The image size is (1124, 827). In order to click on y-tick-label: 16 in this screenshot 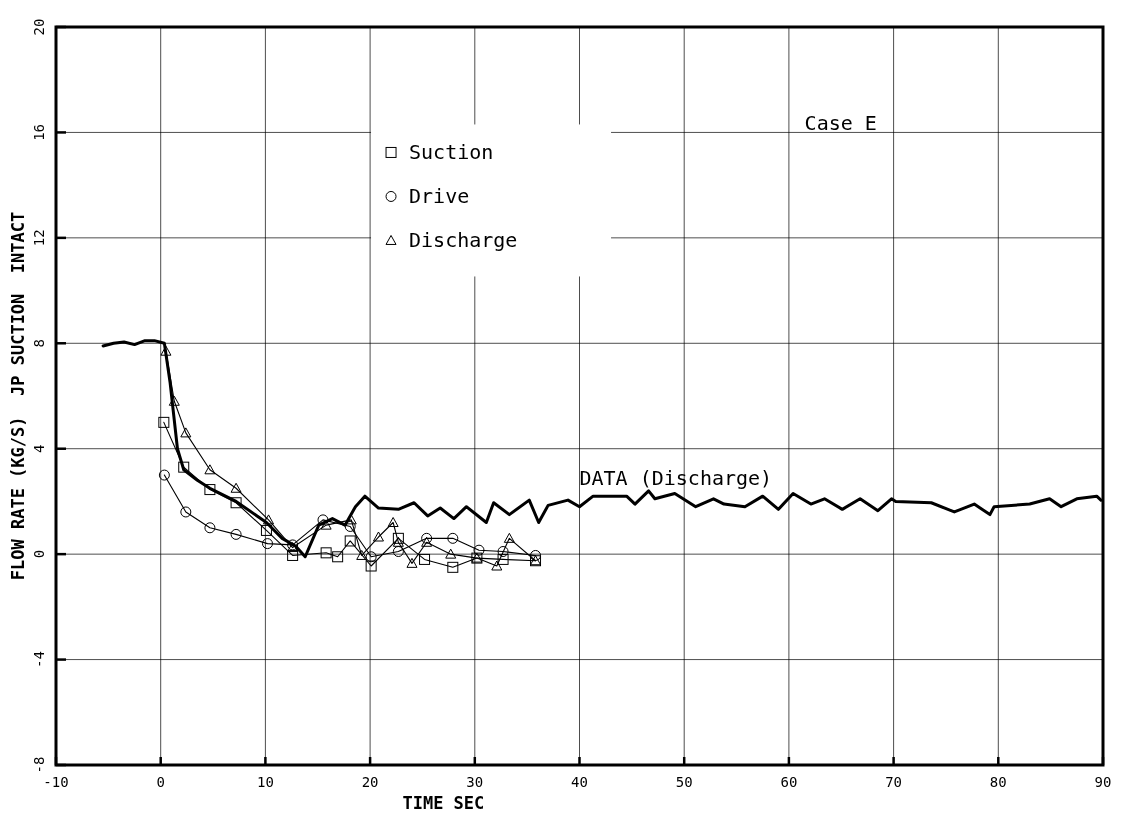, I will do `click(39, 132)`.